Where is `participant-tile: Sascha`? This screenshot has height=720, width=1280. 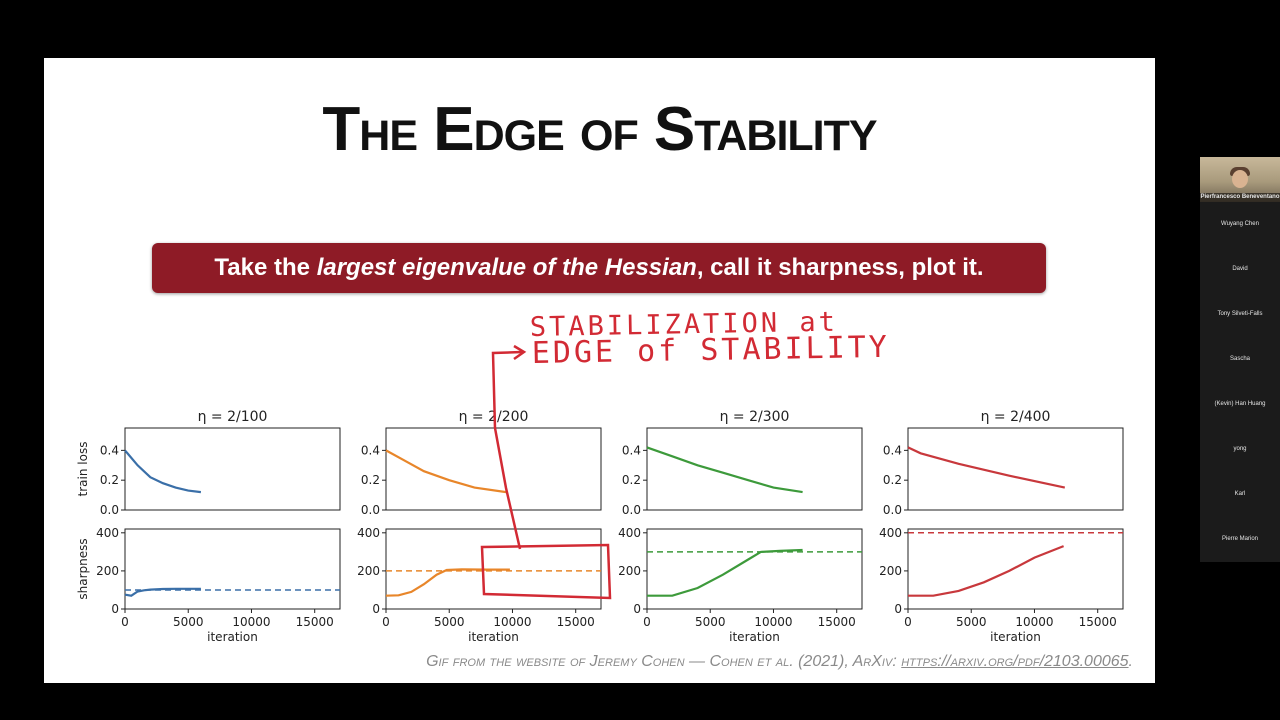
participant-tile: Sascha is located at coordinates (1239, 359).